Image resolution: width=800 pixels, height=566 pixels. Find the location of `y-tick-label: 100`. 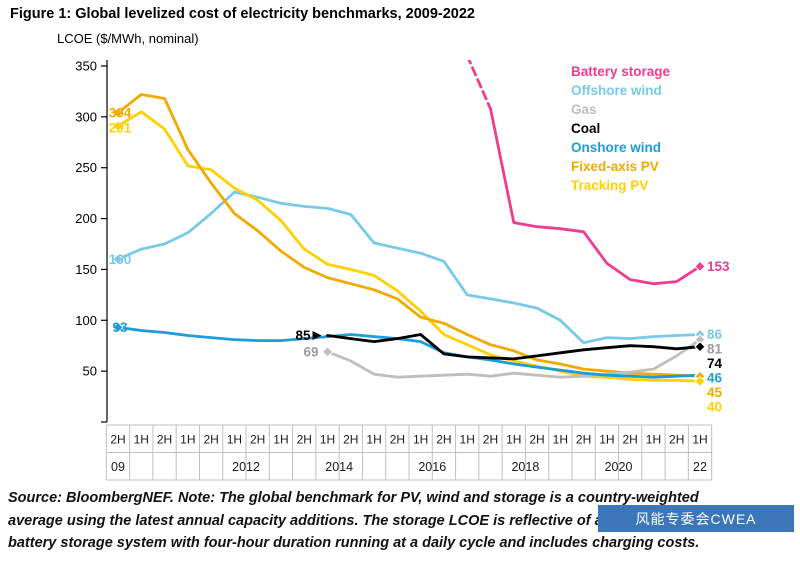

y-tick-label: 100 is located at coordinates (86, 320).